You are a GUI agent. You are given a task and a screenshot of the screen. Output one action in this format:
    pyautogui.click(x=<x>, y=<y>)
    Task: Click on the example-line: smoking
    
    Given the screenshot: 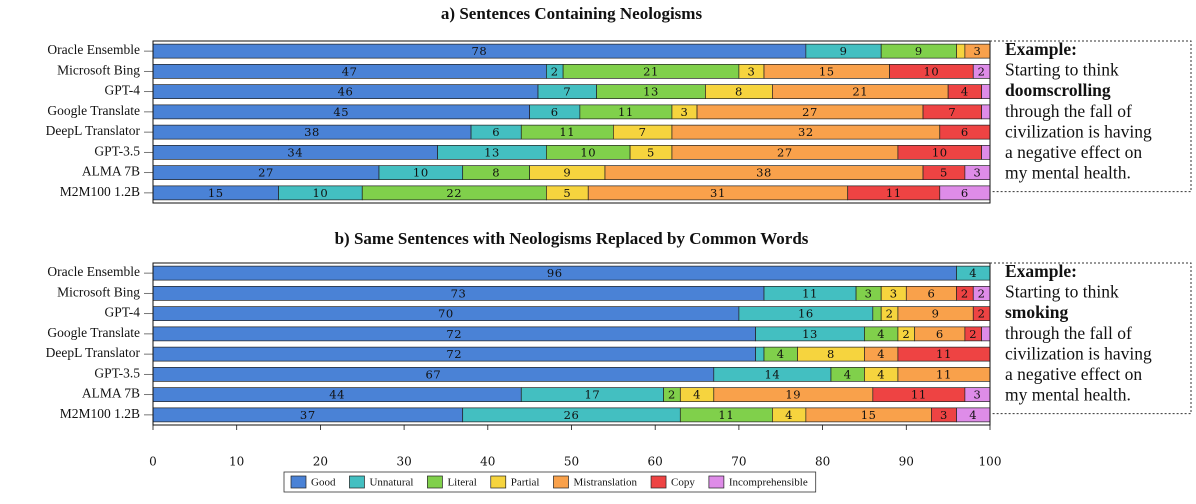 What is the action you would take?
    pyautogui.click(x=1036, y=312)
    